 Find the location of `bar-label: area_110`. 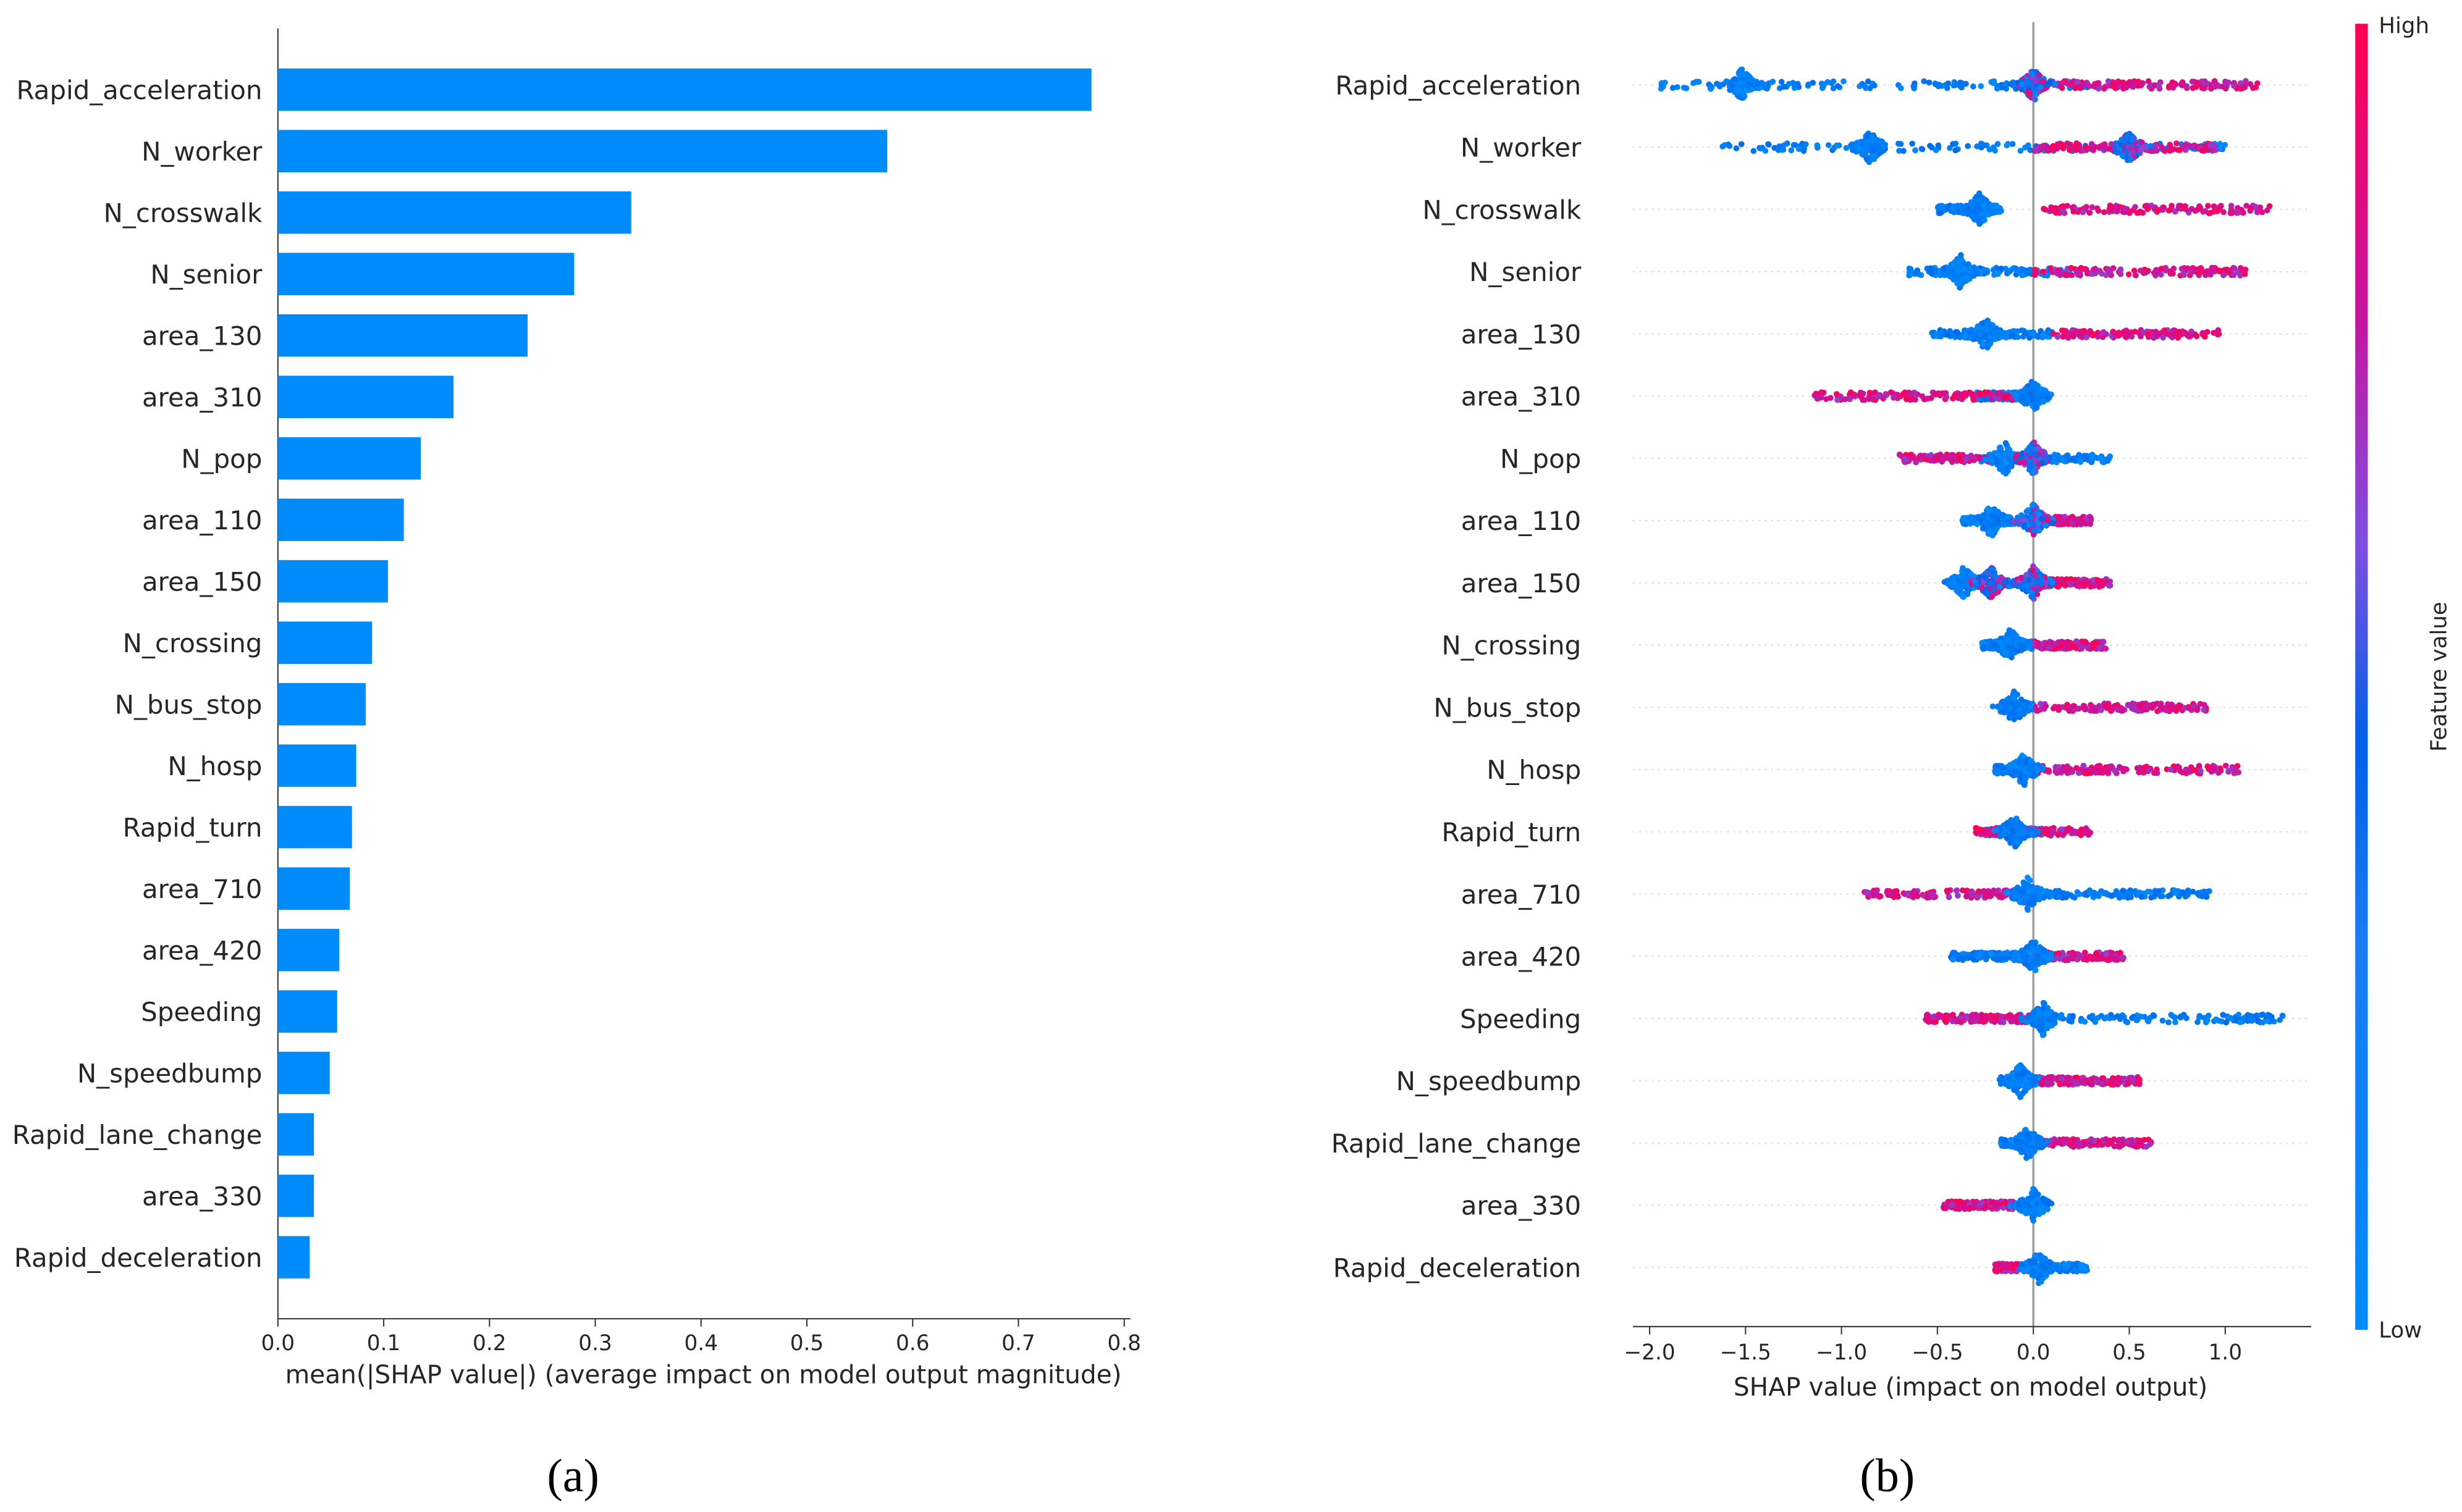

bar-label: area_110 is located at coordinates (202, 521).